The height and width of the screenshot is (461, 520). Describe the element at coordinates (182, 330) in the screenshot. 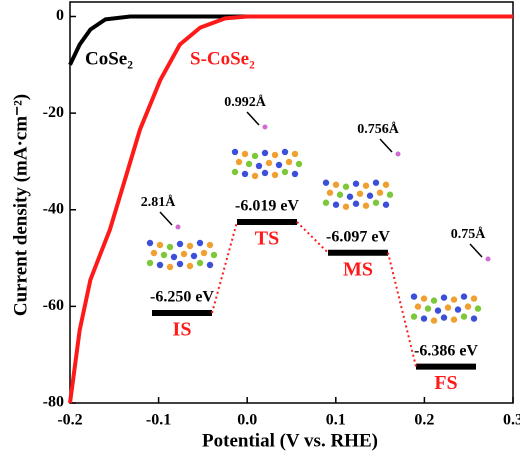

I see `state-label: IS` at that location.